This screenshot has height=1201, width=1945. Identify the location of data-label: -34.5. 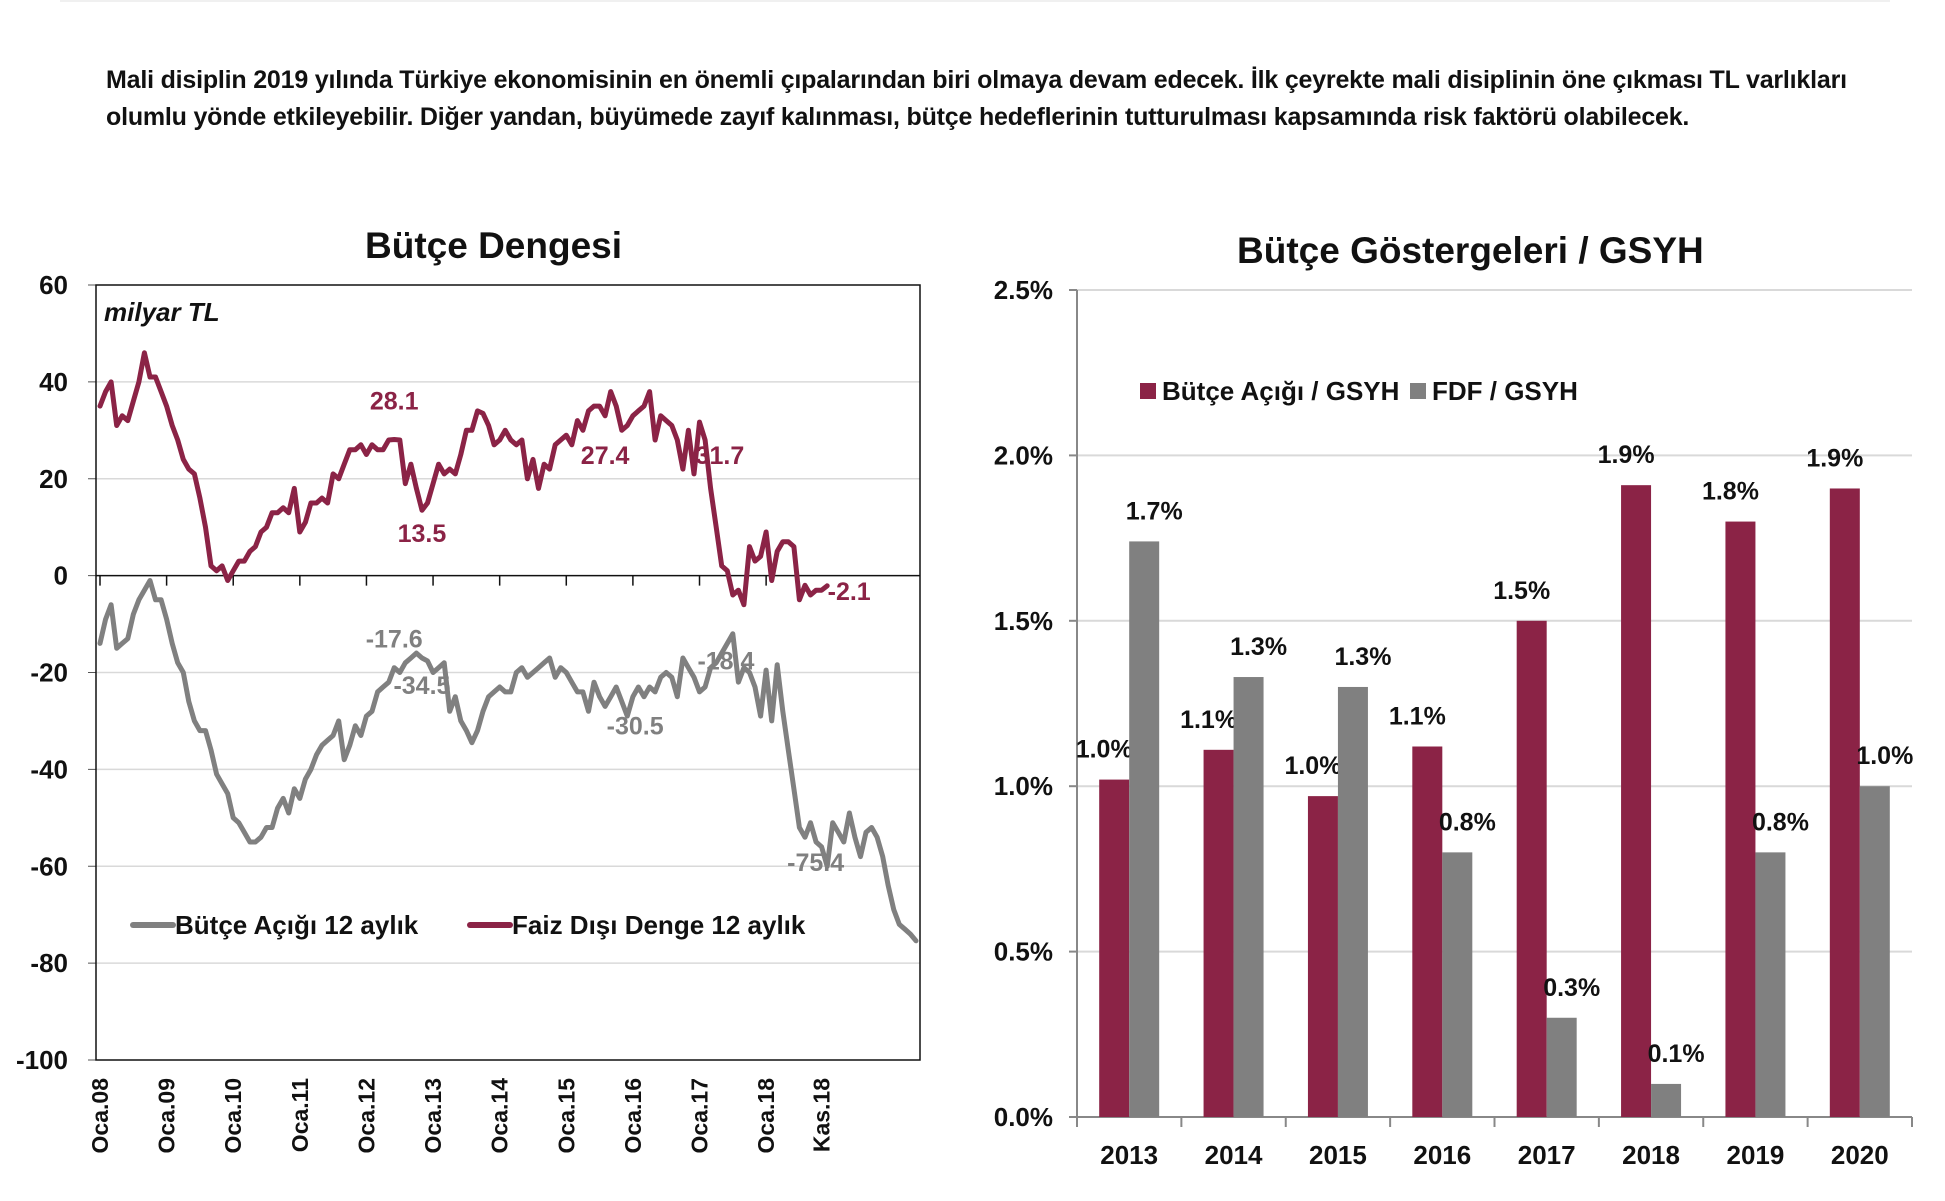
(421, 686).